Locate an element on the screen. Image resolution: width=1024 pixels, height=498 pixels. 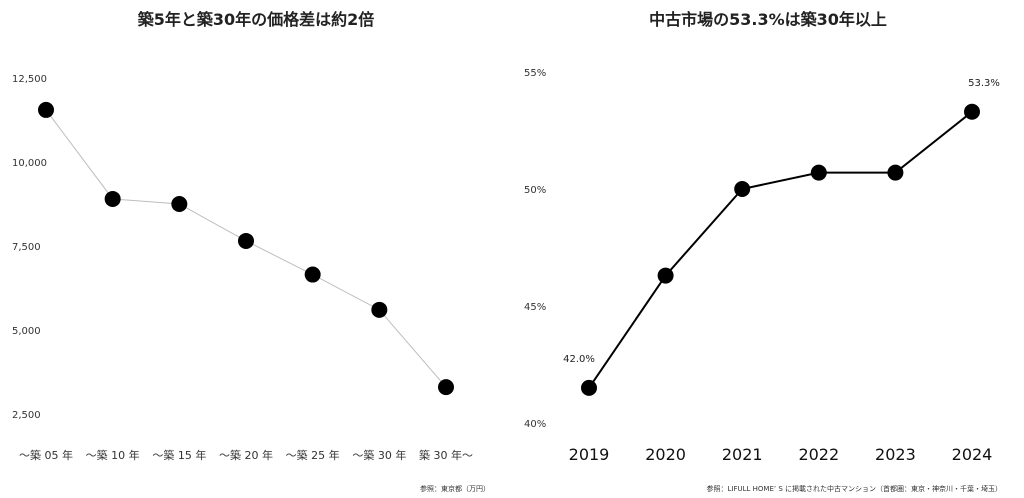
x-tick-label: 2021 is located at coordinates (742, 454).